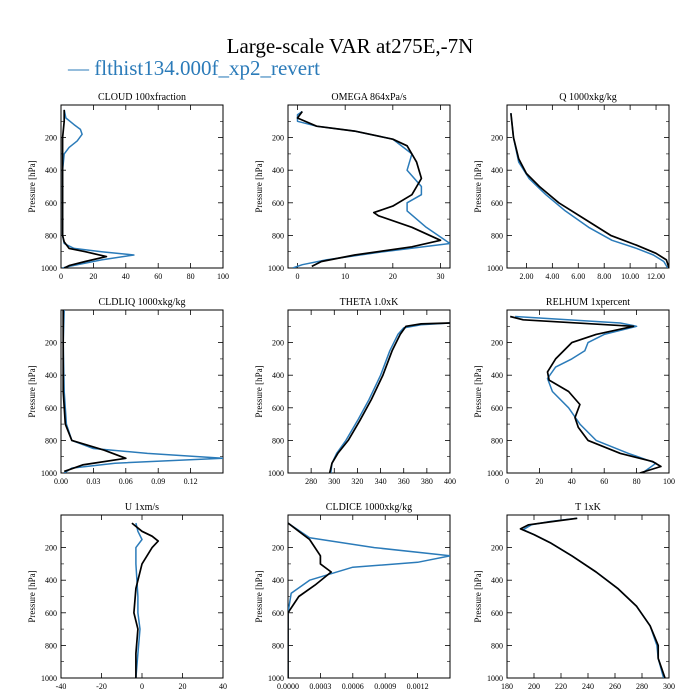 The image size is (700, 700). Describe the element at coordinates (369, 507) in the screenshot. I see `panel-title: CLDICE 1000xkg/kg` at that location.